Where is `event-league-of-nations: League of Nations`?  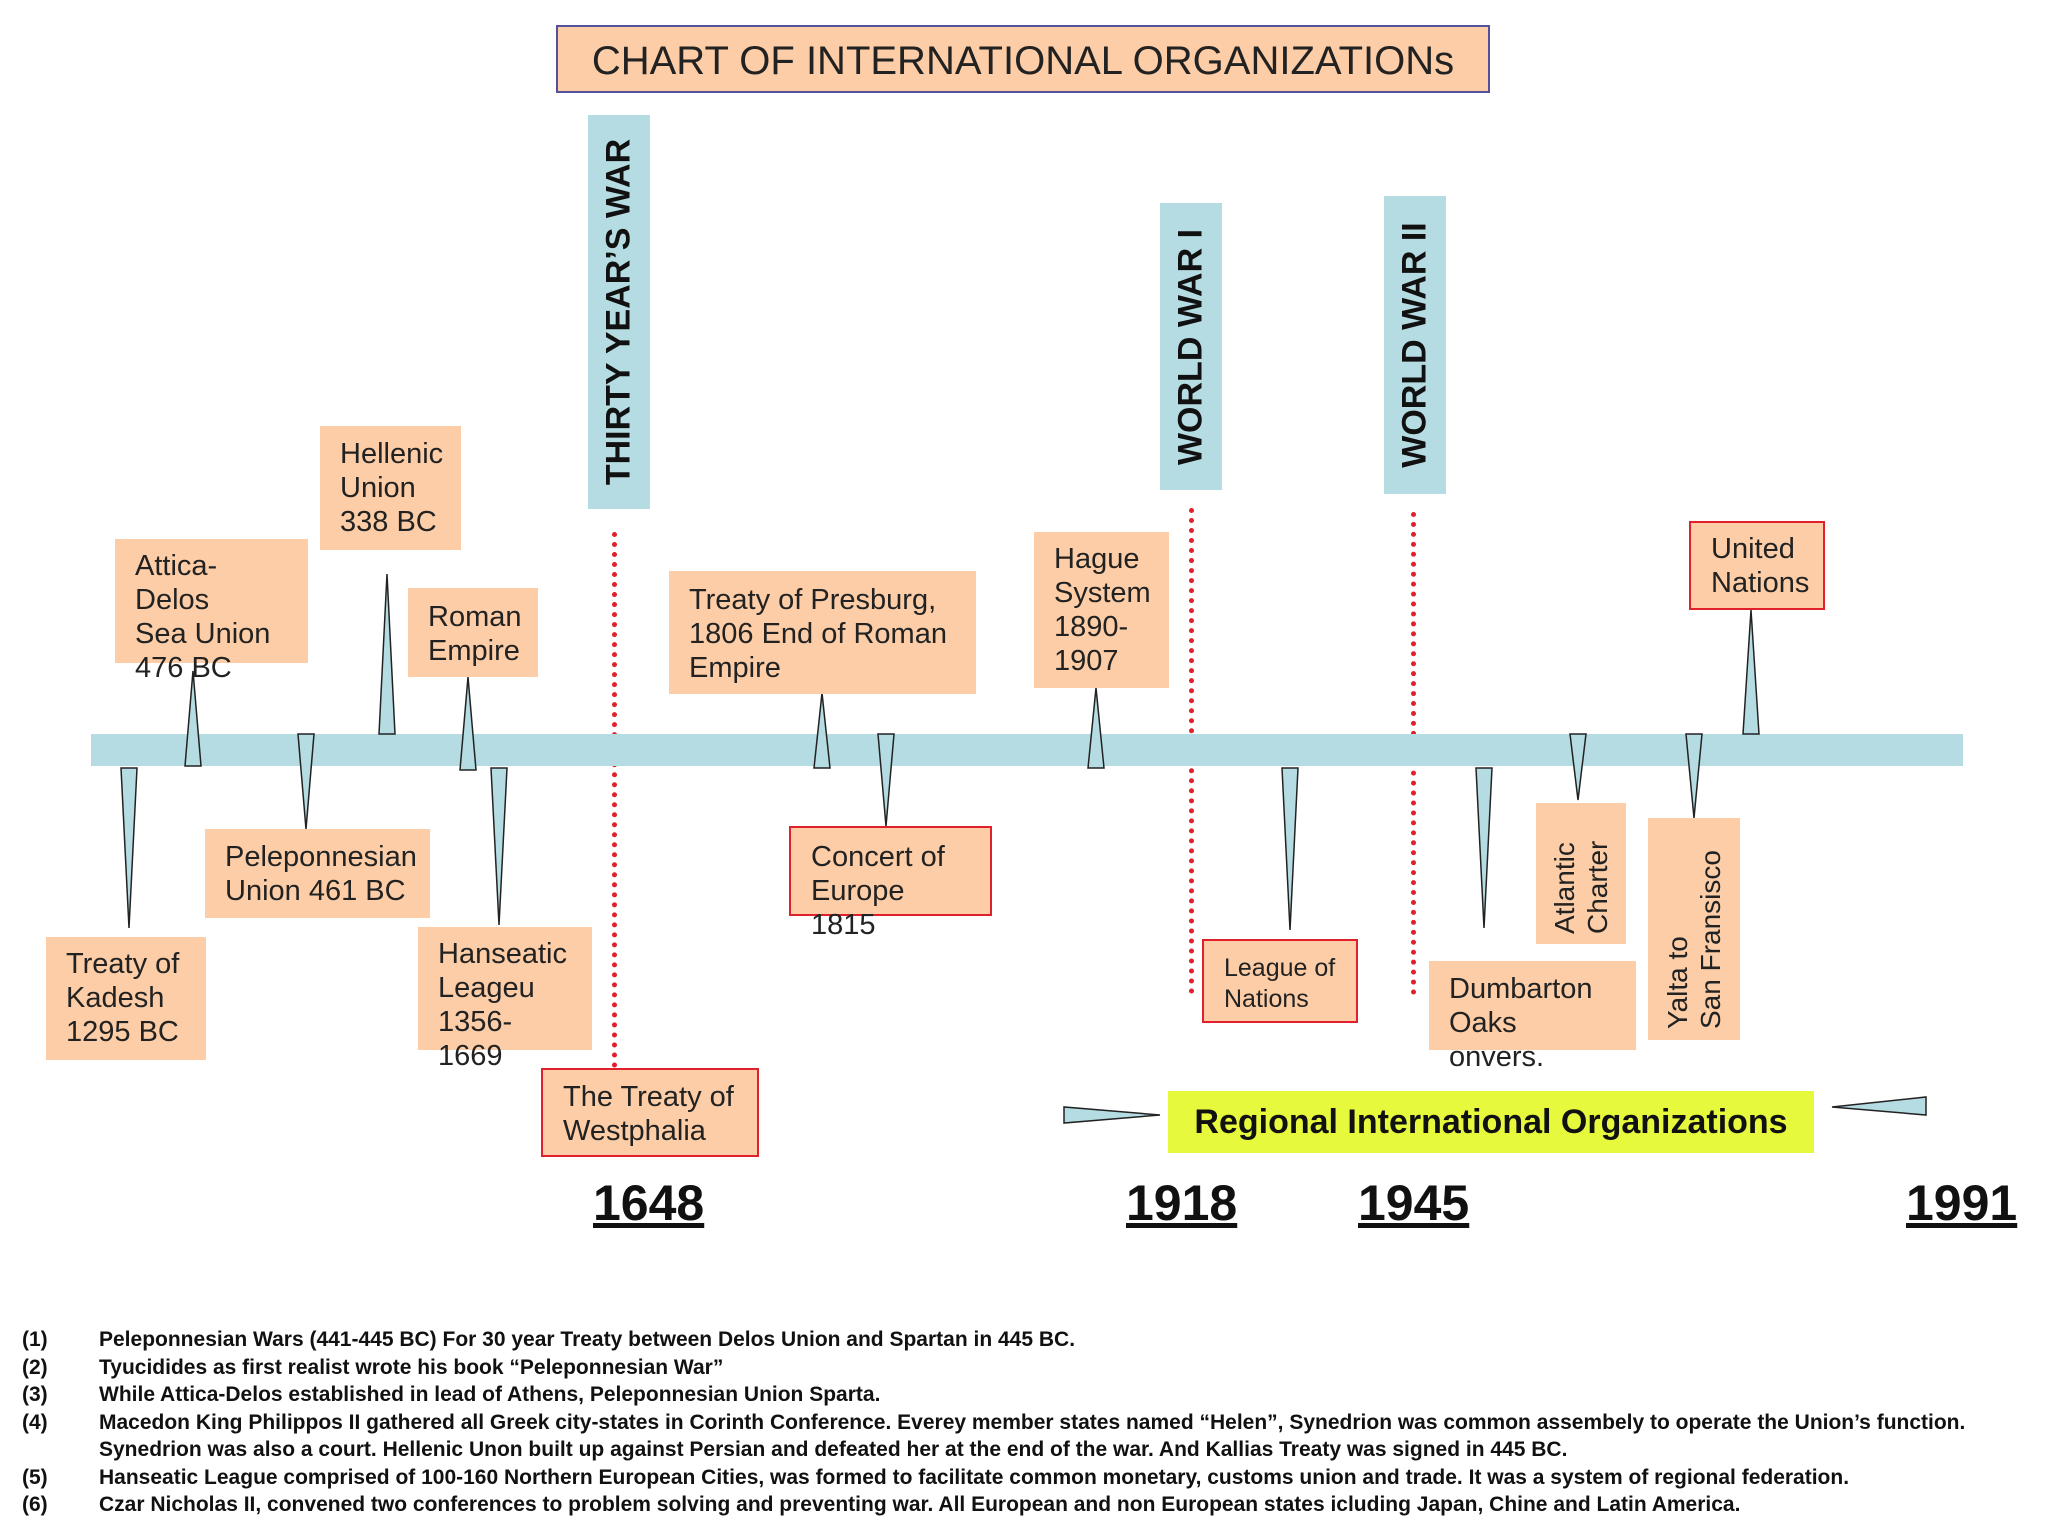 event-league-of-nations: League of Nations is located at coordinates (1280, 981).